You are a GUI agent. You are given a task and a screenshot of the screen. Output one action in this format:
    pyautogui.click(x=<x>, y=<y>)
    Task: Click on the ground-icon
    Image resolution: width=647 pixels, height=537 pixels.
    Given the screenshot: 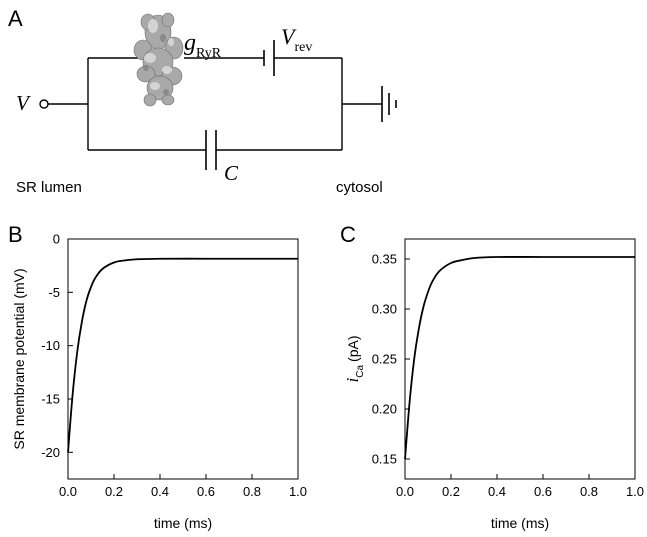 What is the action you would take?
    pyautogui.click(x=389, y=104)
    